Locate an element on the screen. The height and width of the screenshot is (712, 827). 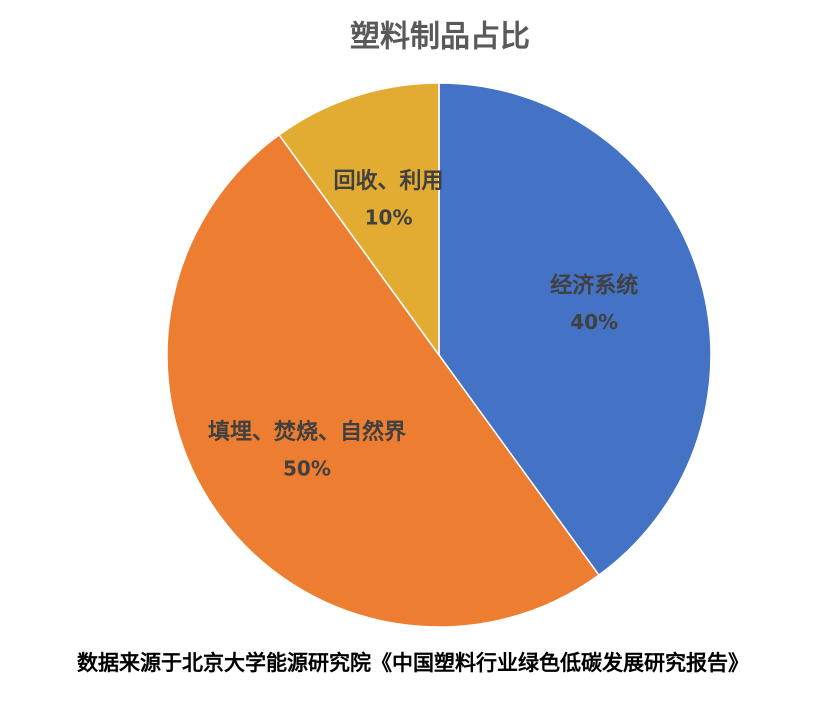
slice-label: 经济系统 is located at coordinates (594, 286).